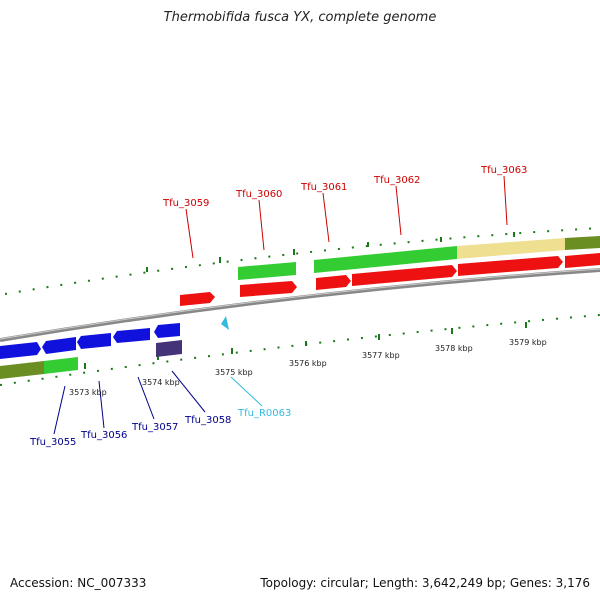 This screenshot has height=600, width=600. Describe the element at coordinates (207, 420) in the screenshot. I see `gene-label-tfu-3058: Tfu_3058` at that location.